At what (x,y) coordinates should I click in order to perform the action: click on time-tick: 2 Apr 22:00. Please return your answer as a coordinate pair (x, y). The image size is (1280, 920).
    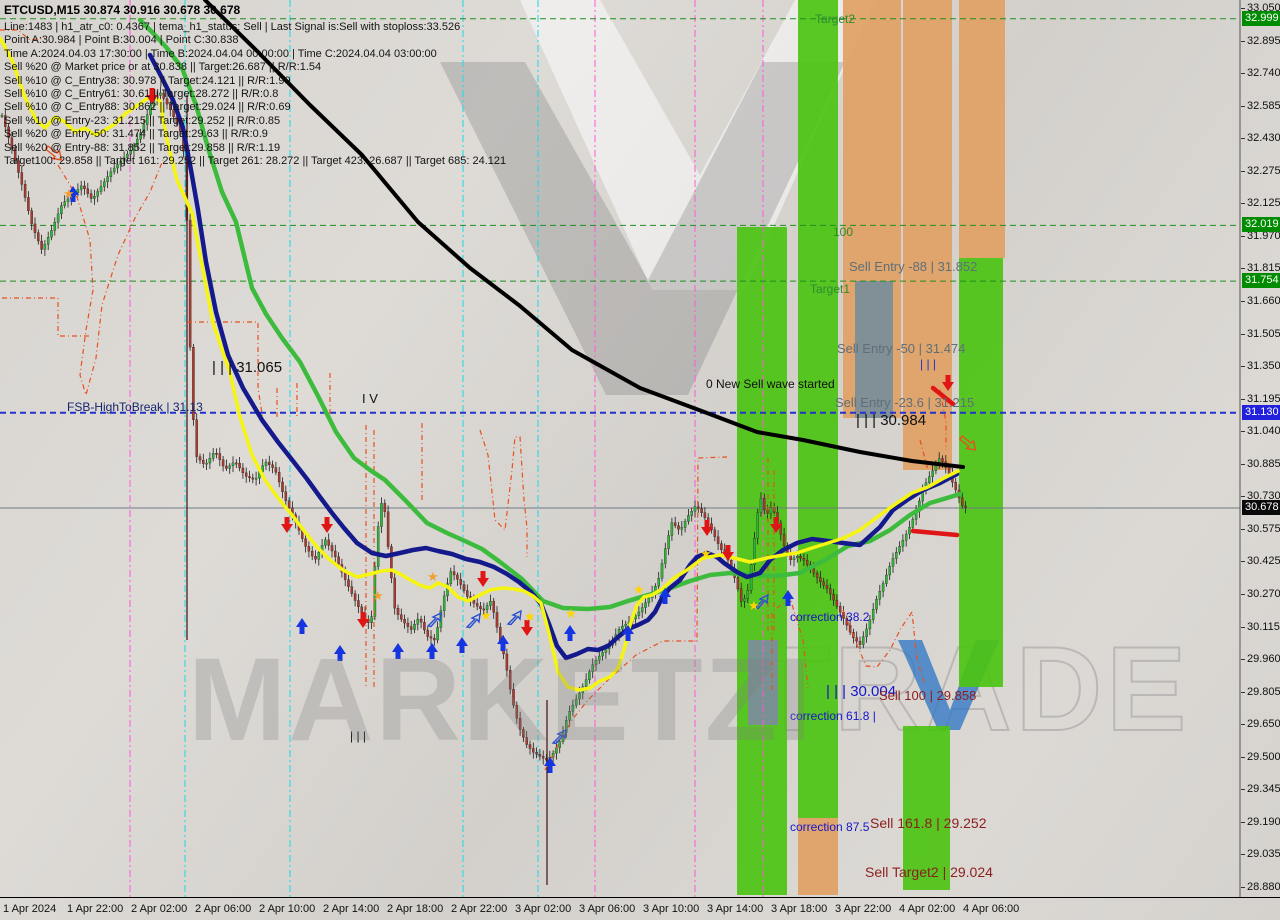
    Looking at the image, I should click on (479, 909).